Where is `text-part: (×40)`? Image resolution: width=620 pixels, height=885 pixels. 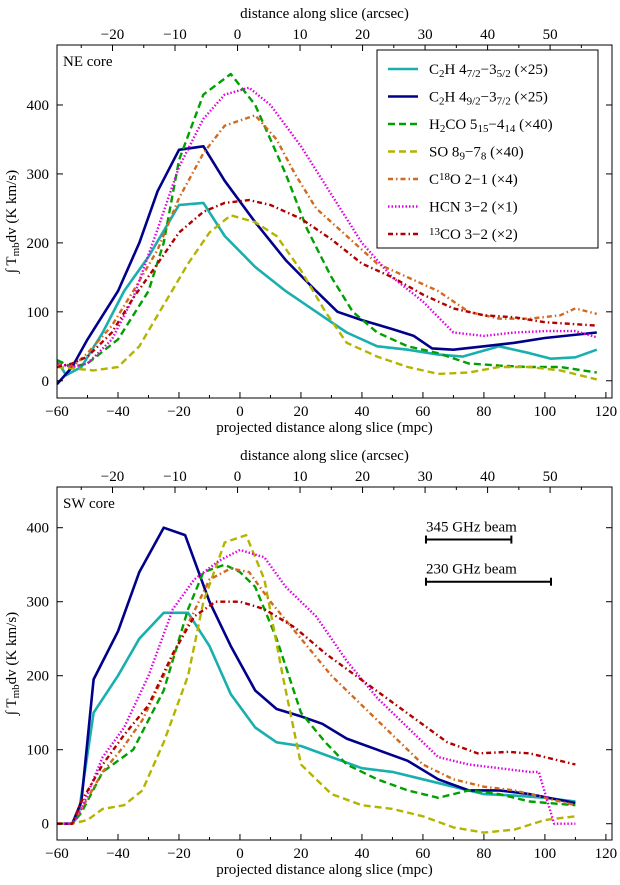 text-part: (×40) is located at coordinates (533, 125).